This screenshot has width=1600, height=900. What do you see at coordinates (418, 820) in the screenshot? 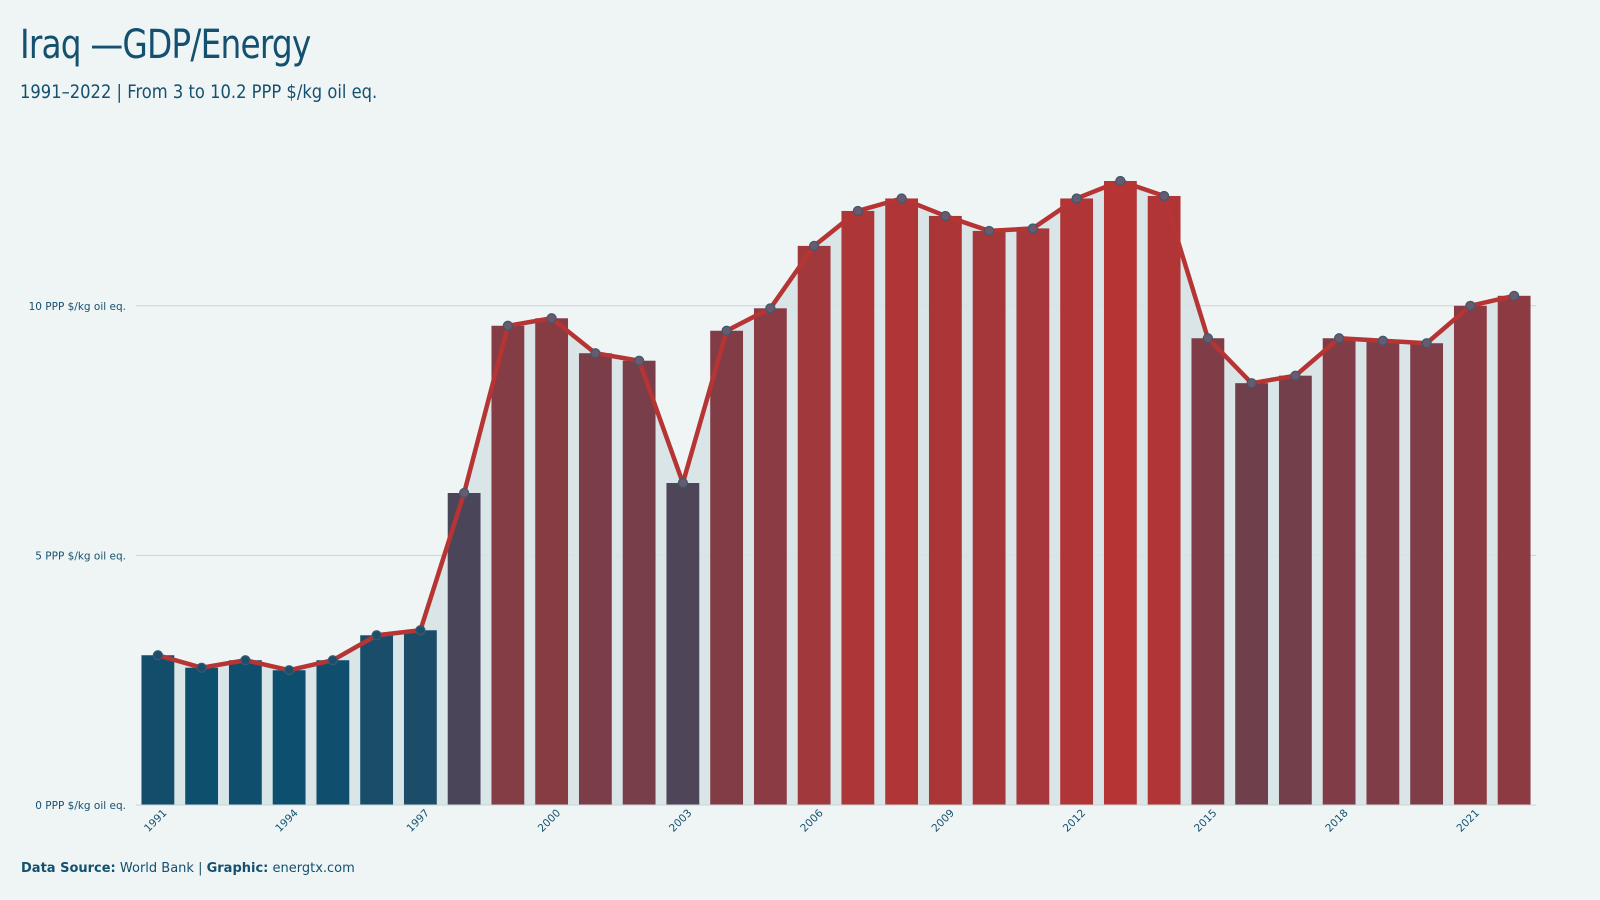
I see `x-tick-label: 1997` at bounding box center [418, 820].